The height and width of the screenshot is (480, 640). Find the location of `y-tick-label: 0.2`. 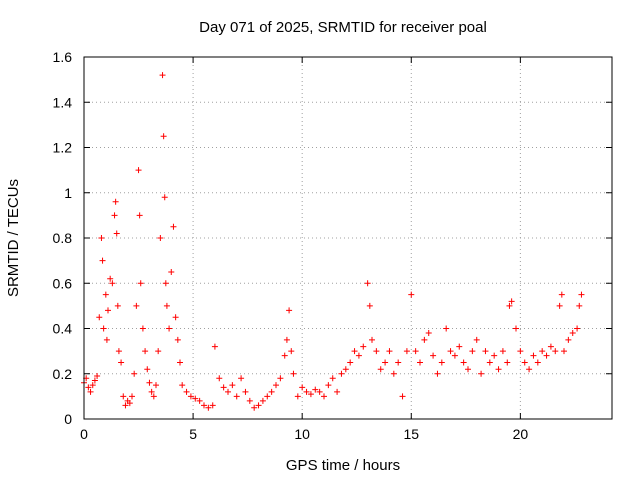

y-tick-label: 0.2 is located at coordinates (63, 374).